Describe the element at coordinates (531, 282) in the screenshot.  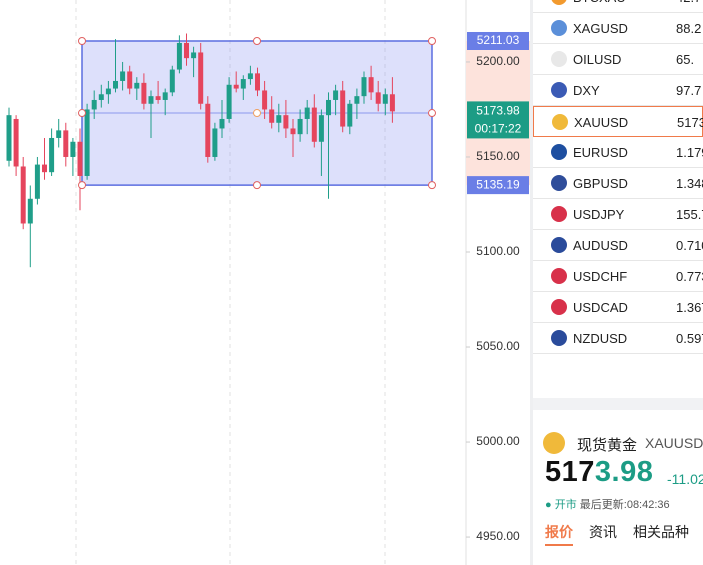
I see `divider` at that location.